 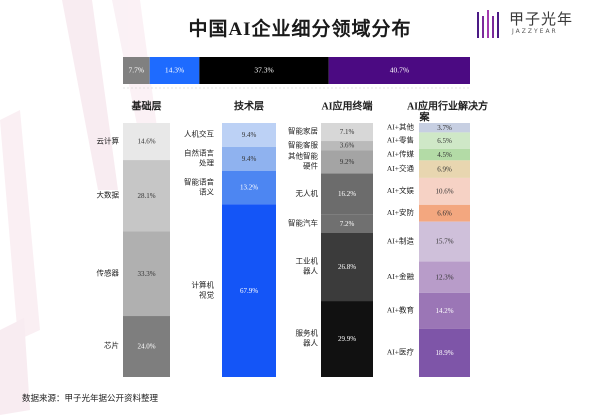 I want to click on segment-value-label: 10.6%, so click(x=444, y=192).